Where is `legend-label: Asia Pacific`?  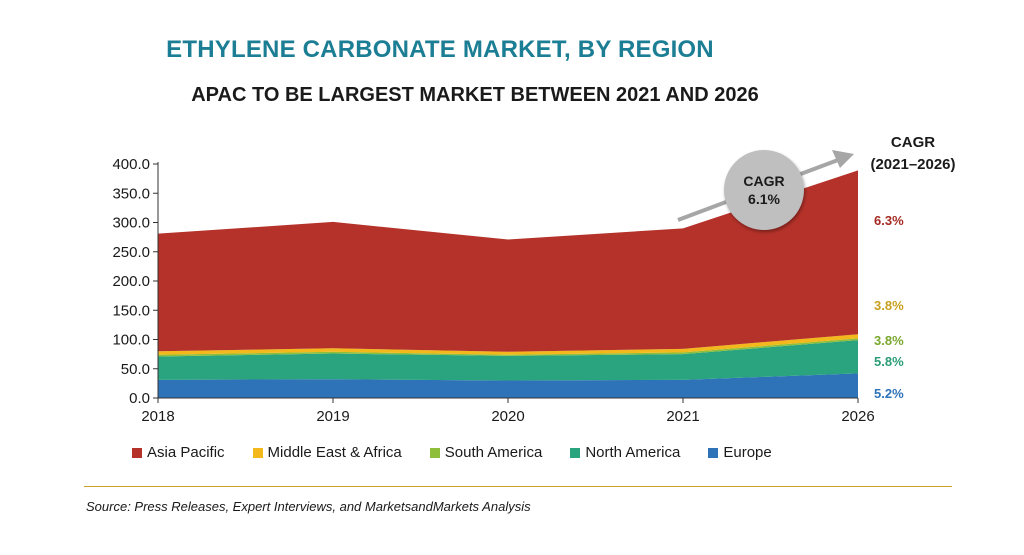 legend-label: Asia Pacific is located at coordinates (186, 452).